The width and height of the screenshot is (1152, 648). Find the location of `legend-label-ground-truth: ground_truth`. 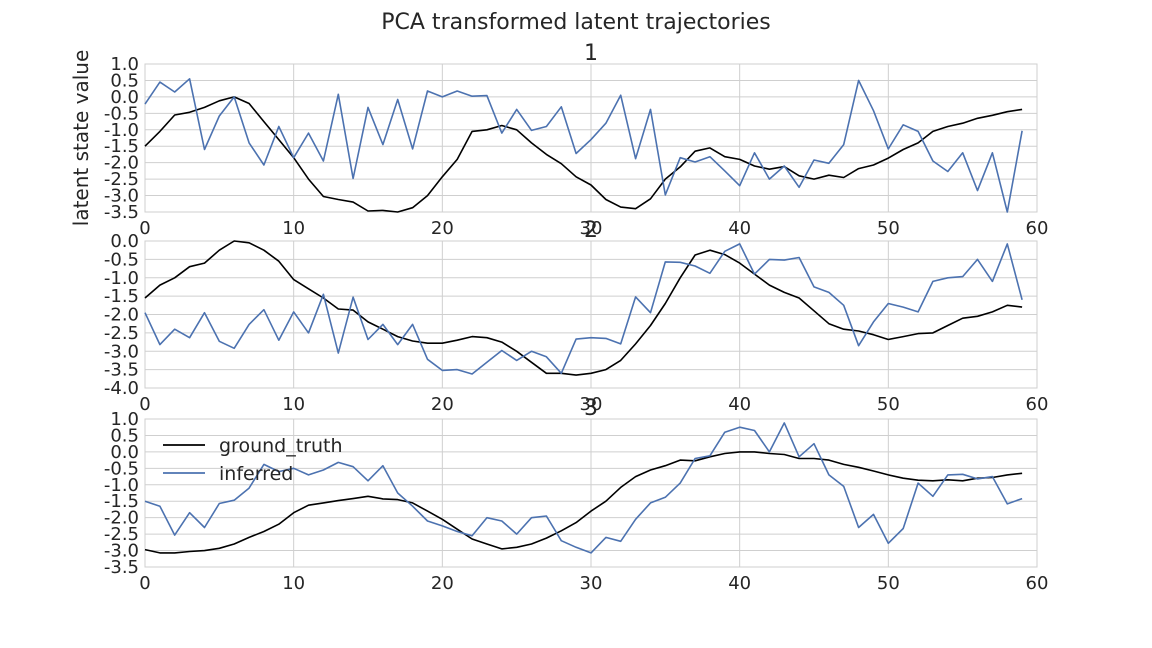

legend-label-ground-truth: ground_truth is located at coordinates (281, 446).